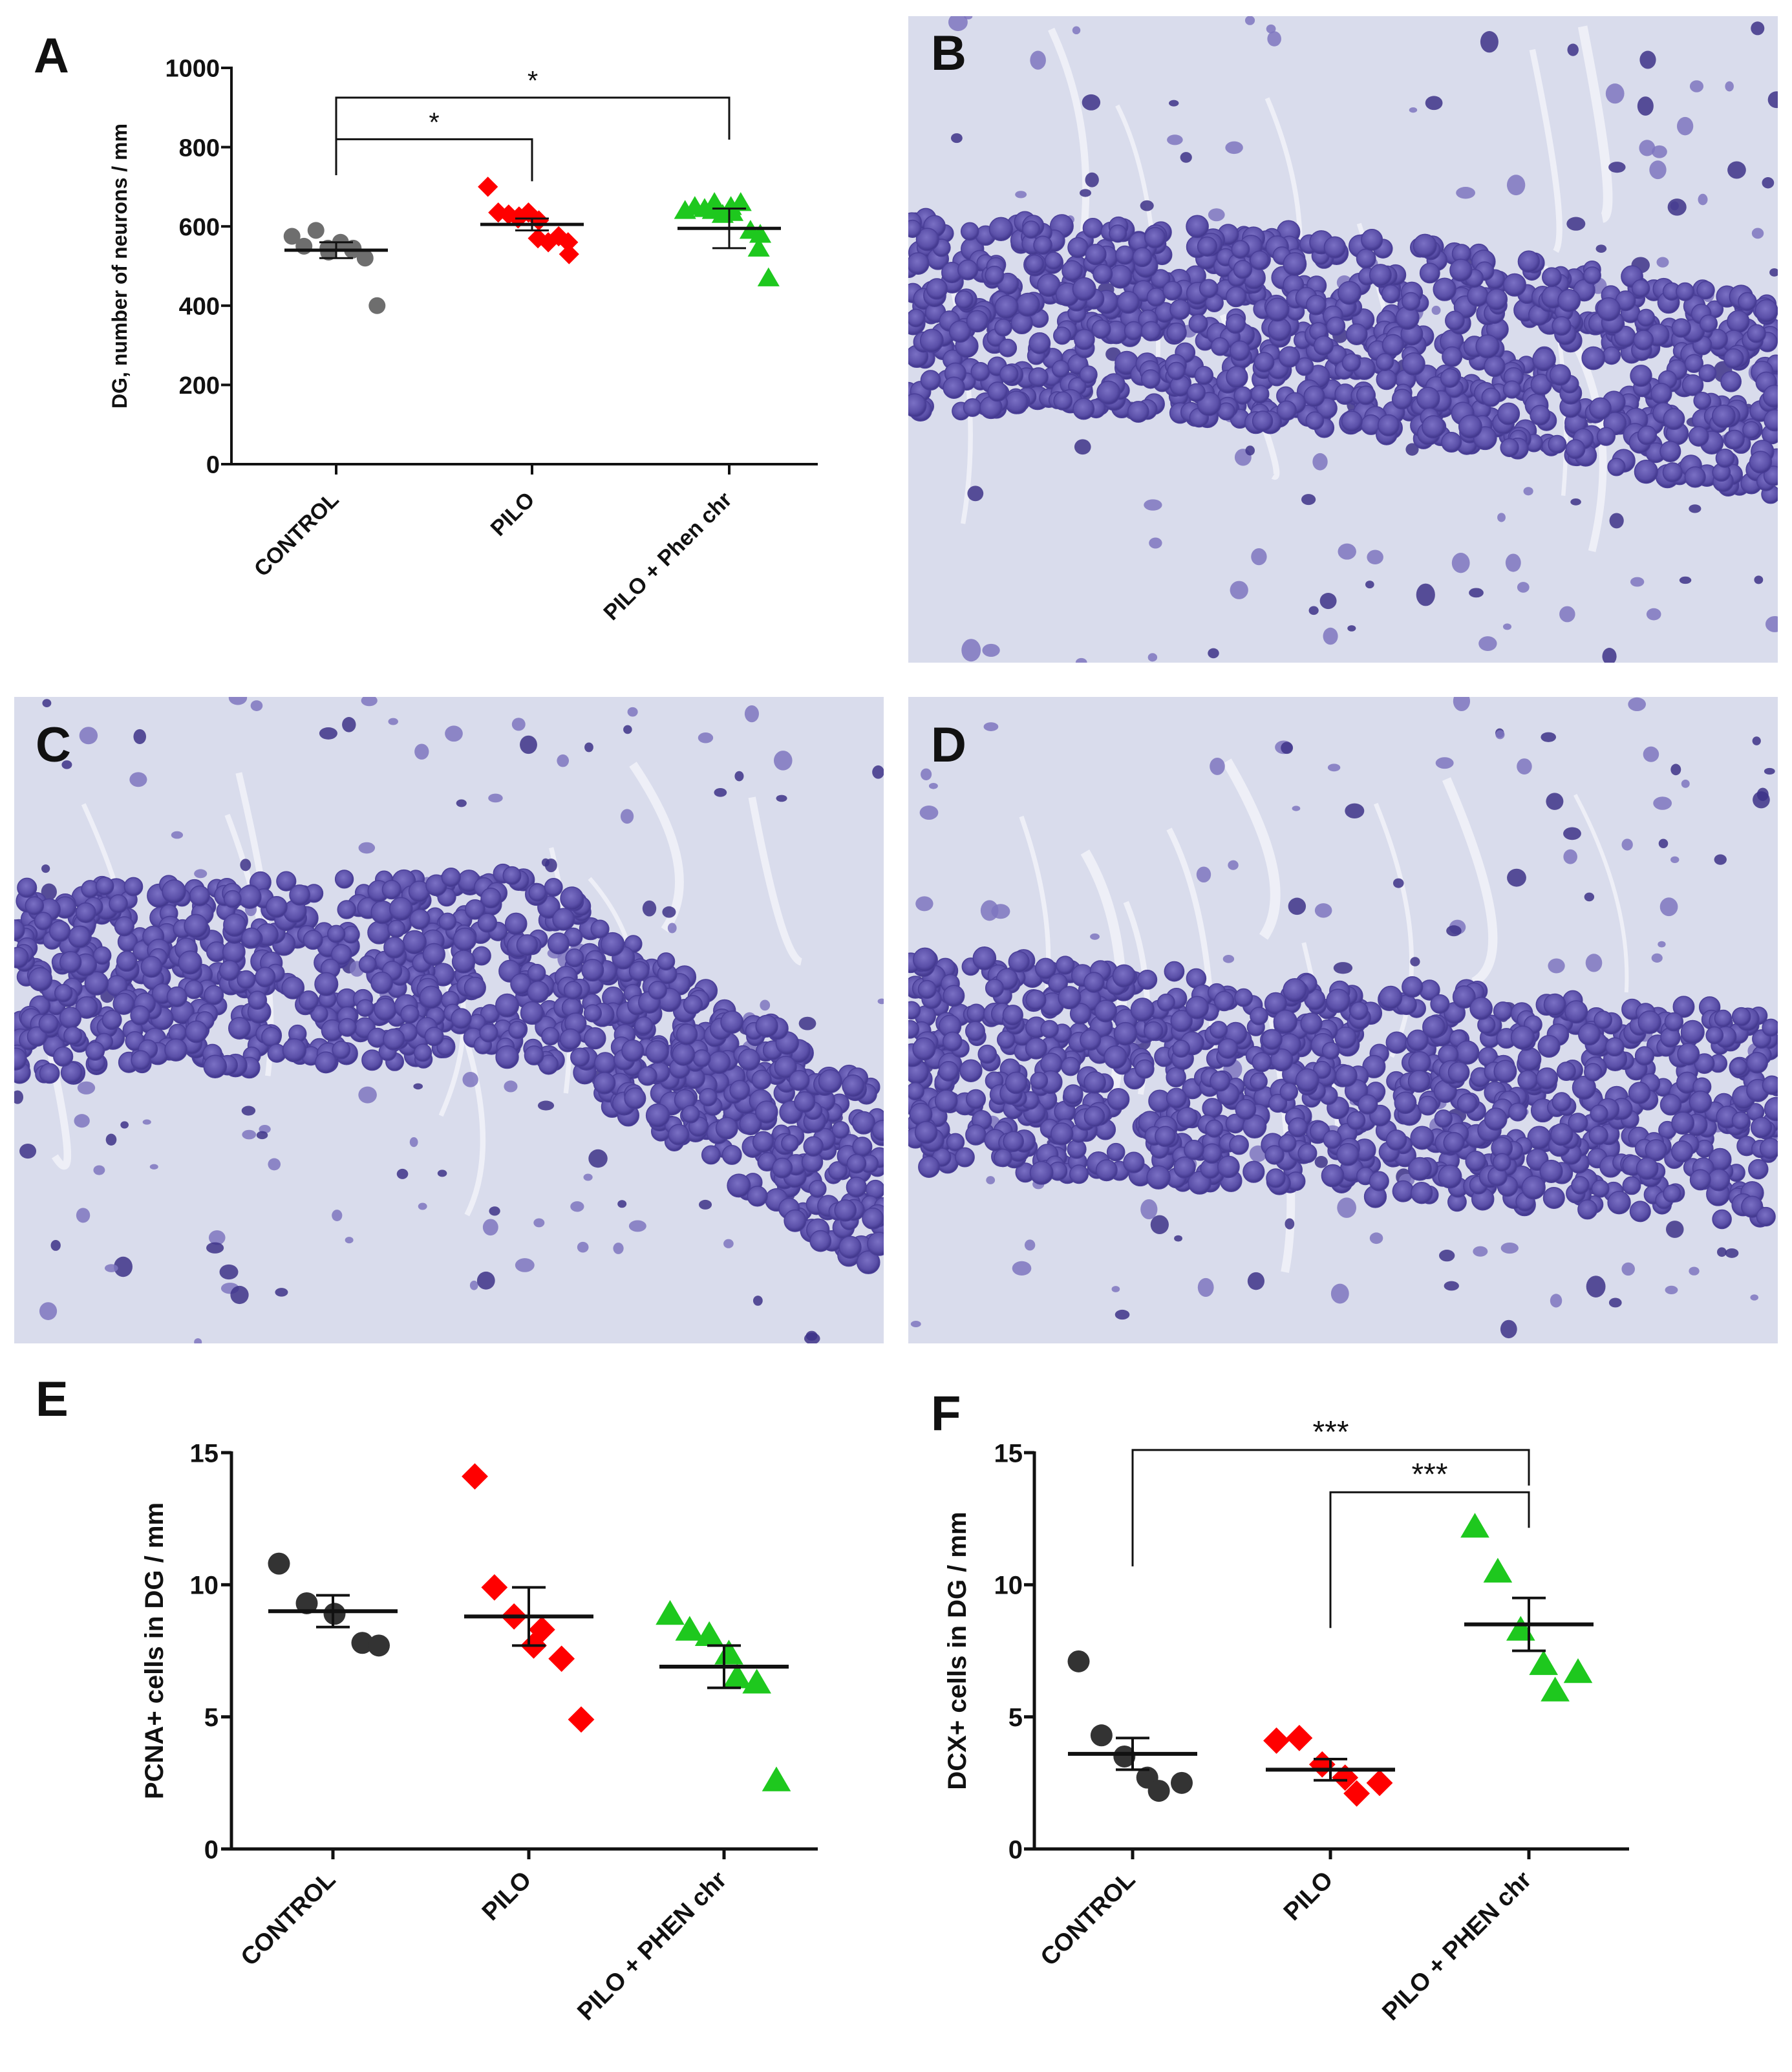  Describe the element at coordinates (1088, 1919) in the screenshot. I see `category-label: CONTROL` at that location.